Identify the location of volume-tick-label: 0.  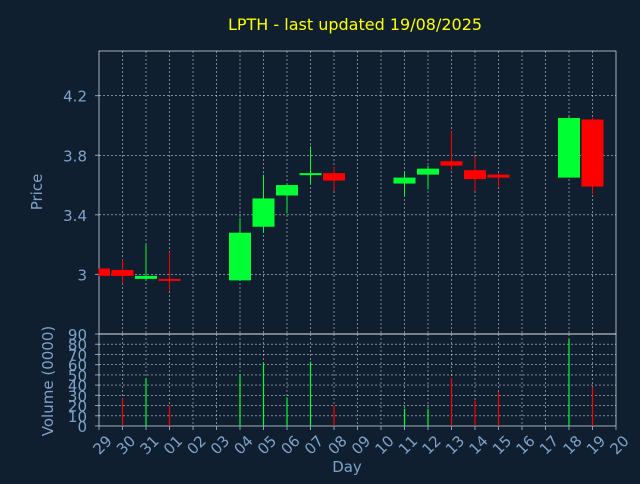
(82, 427).